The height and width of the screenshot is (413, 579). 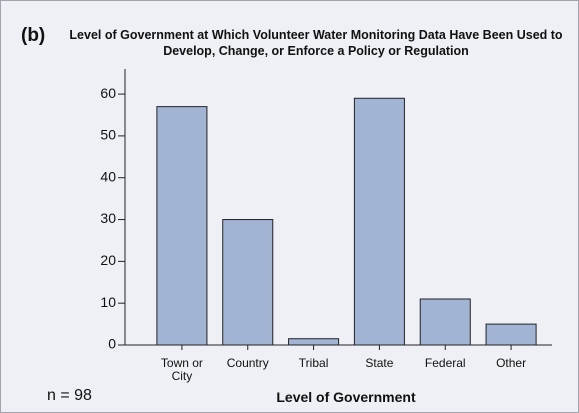 What do you see at coordinates (108, 218) in the screenshot?
I see `y-tick-label: 30` at bounding box center [108, 218].